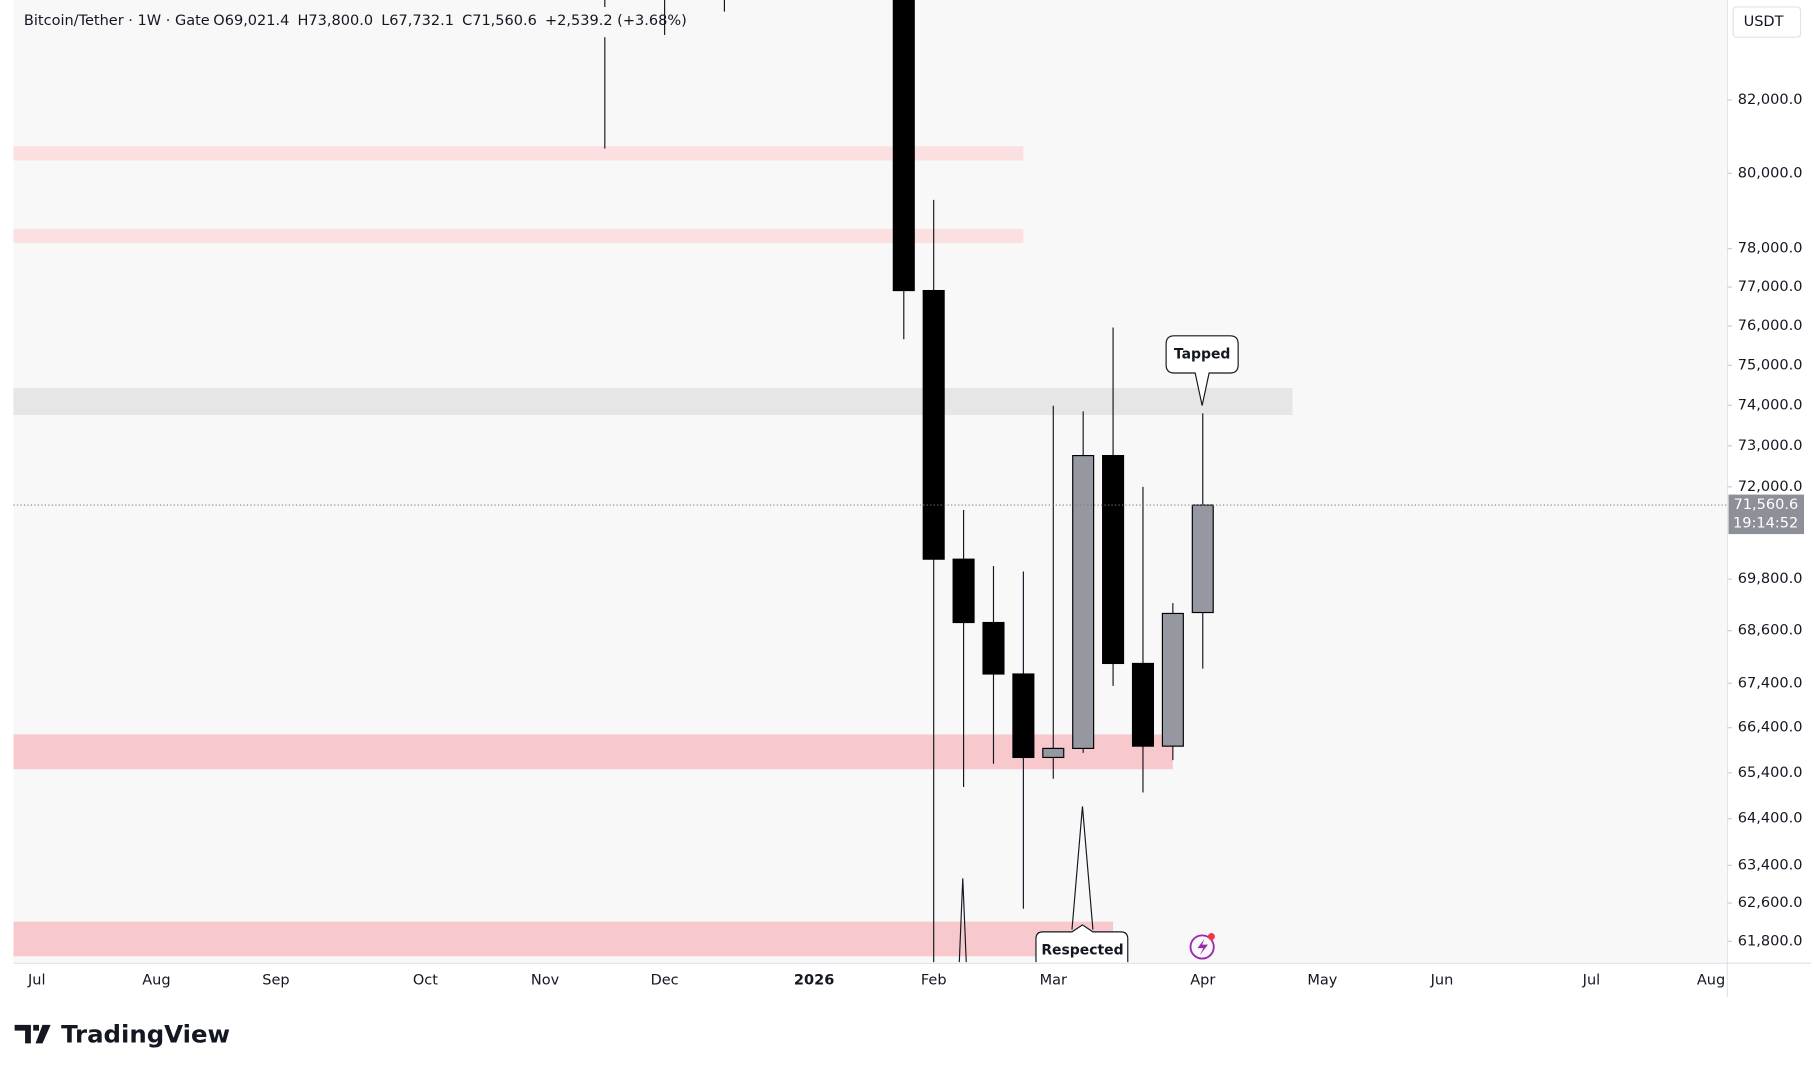 This screenshot has height=1069, width=1814. Describe the element at coordinates (1322, 981) in the screenshot. I see `x-tick-label: May` at that location.